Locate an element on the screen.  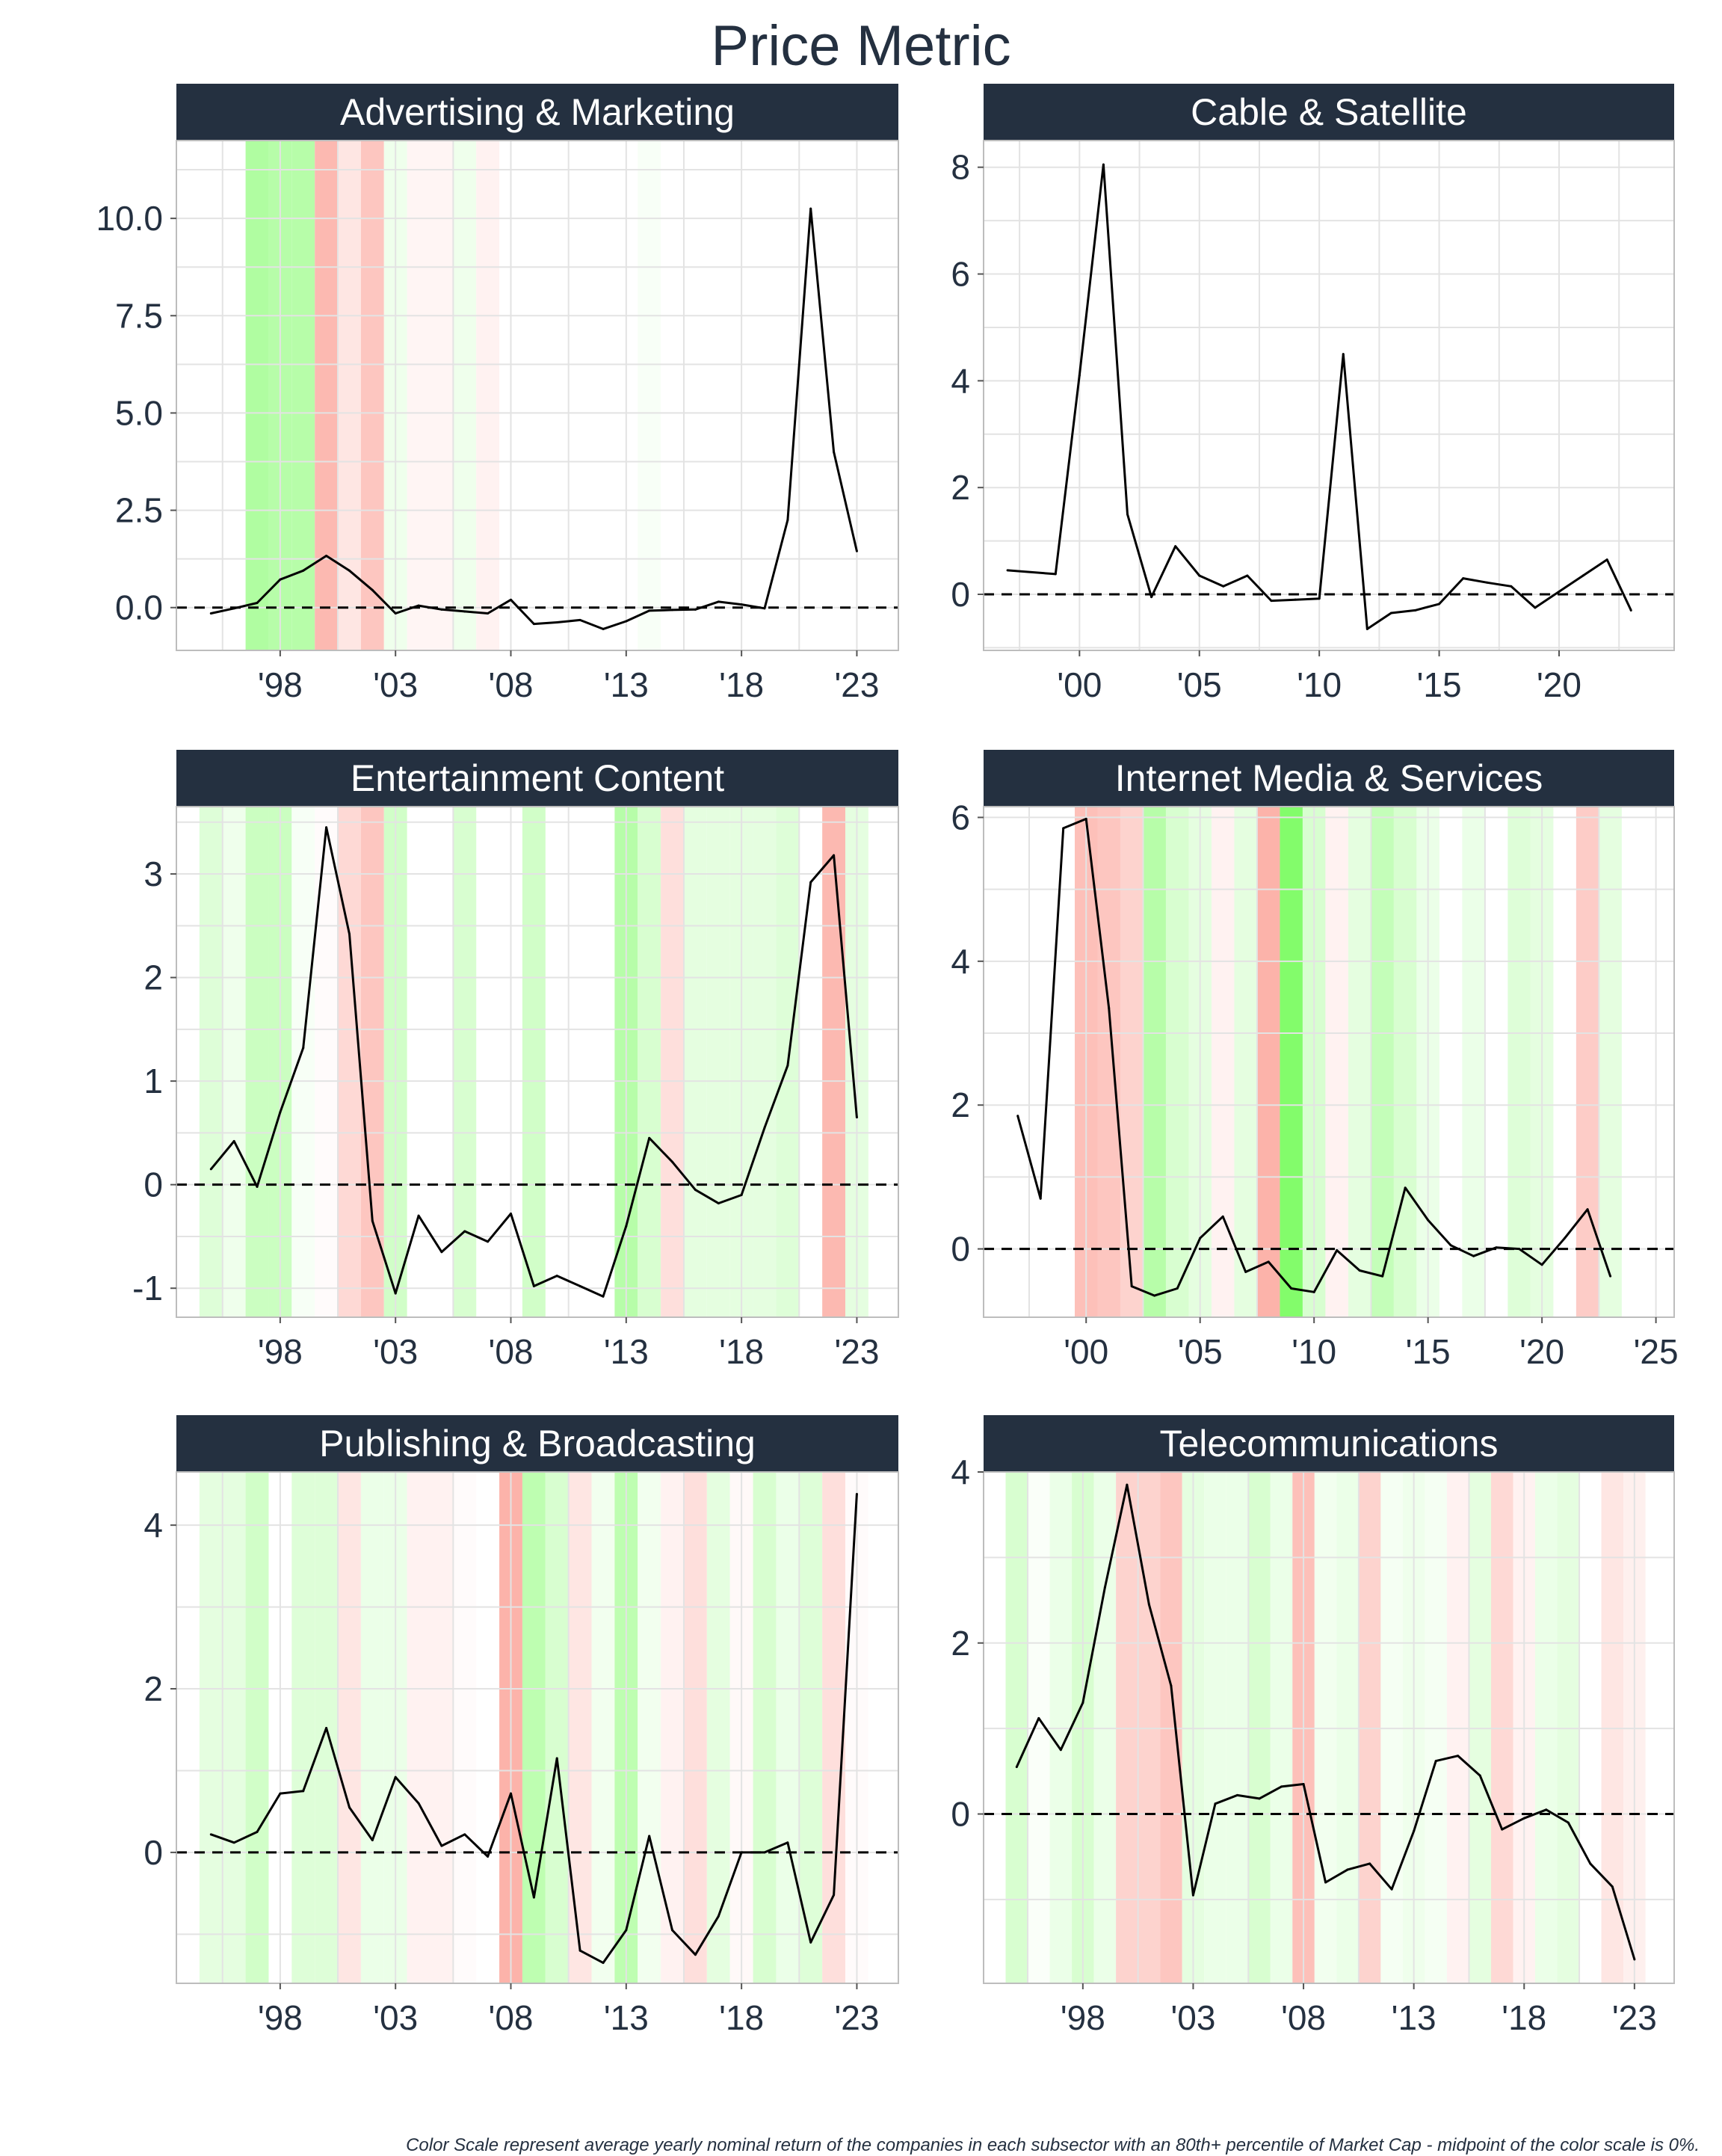
facet-panel: Telecommunications 0 2 4 '98 '03 '08 '13 '18 '23 is located at coordinates (1313, 1726).